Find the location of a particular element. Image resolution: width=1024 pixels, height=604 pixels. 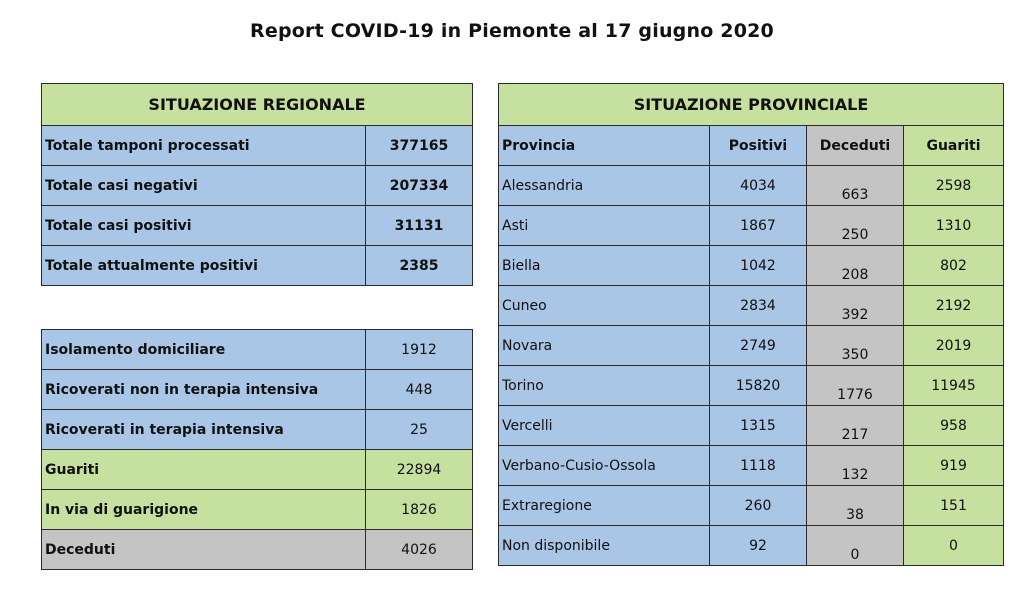

row-label: Totale attualmente positivi is located at coordinates (203, 265).